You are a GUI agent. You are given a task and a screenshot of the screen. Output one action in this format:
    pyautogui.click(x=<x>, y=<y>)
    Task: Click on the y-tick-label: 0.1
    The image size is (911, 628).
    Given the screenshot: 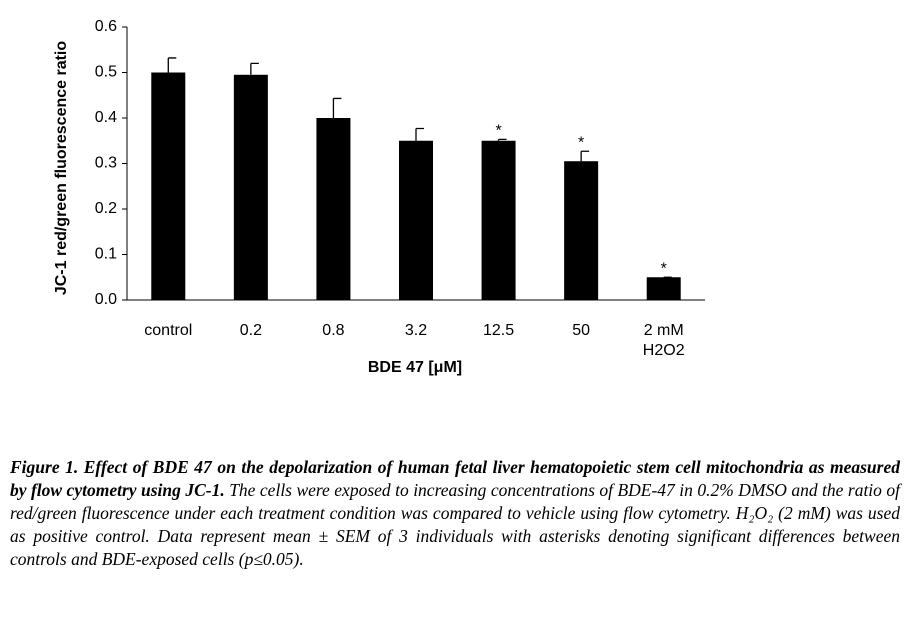 What is the action you would take?
    pyautogui.click(x=106, y=254)
    